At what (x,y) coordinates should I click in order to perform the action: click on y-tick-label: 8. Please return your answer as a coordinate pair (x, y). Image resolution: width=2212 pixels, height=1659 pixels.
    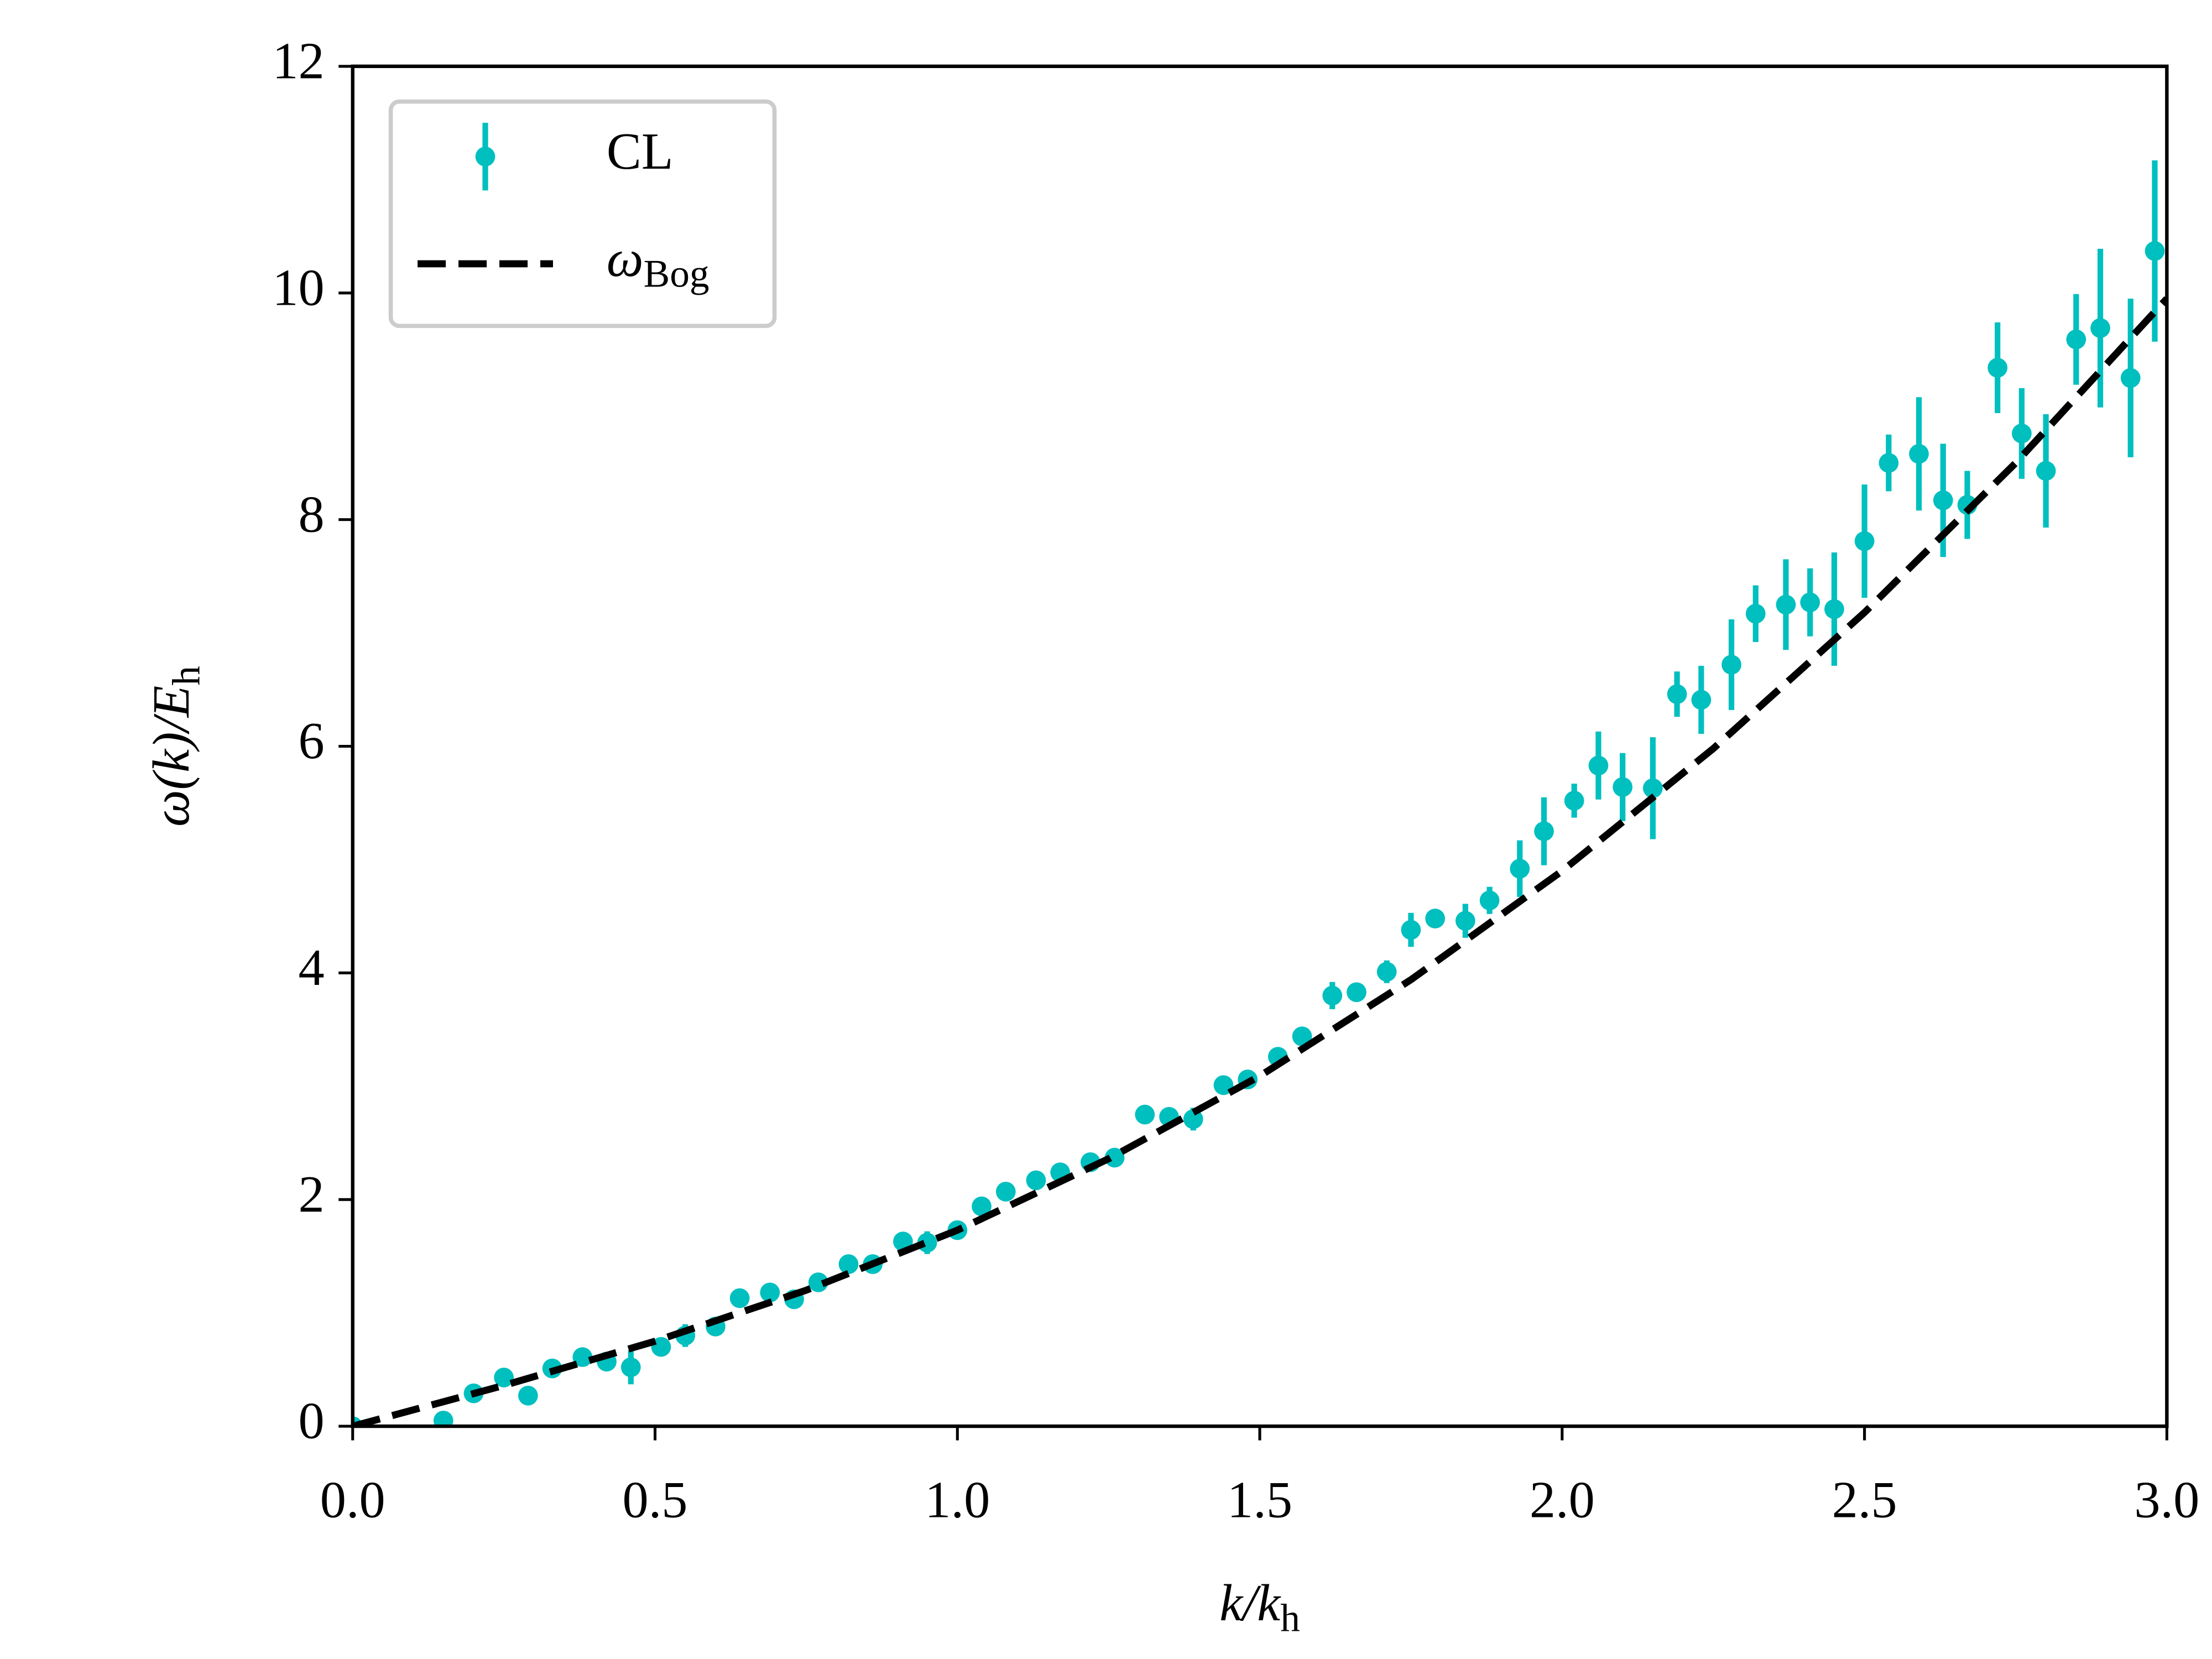
    Looking at the image, I should click on (312, 514).